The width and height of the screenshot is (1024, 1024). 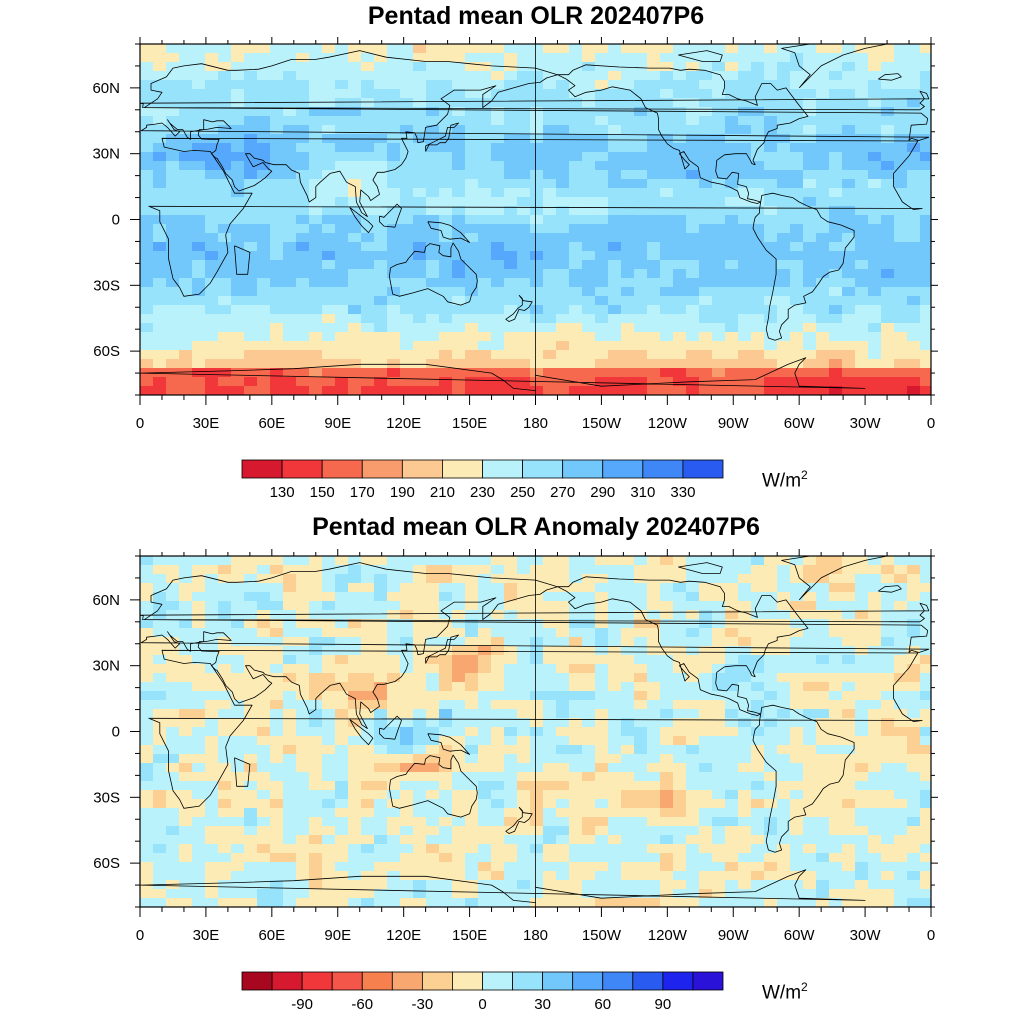 What do you see at coordinates (536, 16) in the screenshot?
I see `olr-map-title: Pentad mean OLR 202407P6` at bounding box center [536, 16].